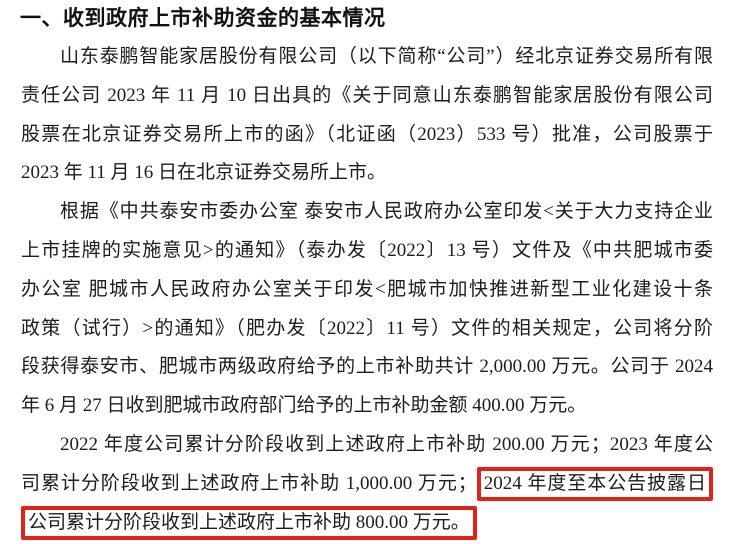 This screenshot has height=544, width=735. What do you see at coordinates (249, 523) in the screenshot?
I see `highlight-box-segment-2: 公司累计分阶段收到上述政府上市补助 800.00 万元。` at bounding box center [249, 523].